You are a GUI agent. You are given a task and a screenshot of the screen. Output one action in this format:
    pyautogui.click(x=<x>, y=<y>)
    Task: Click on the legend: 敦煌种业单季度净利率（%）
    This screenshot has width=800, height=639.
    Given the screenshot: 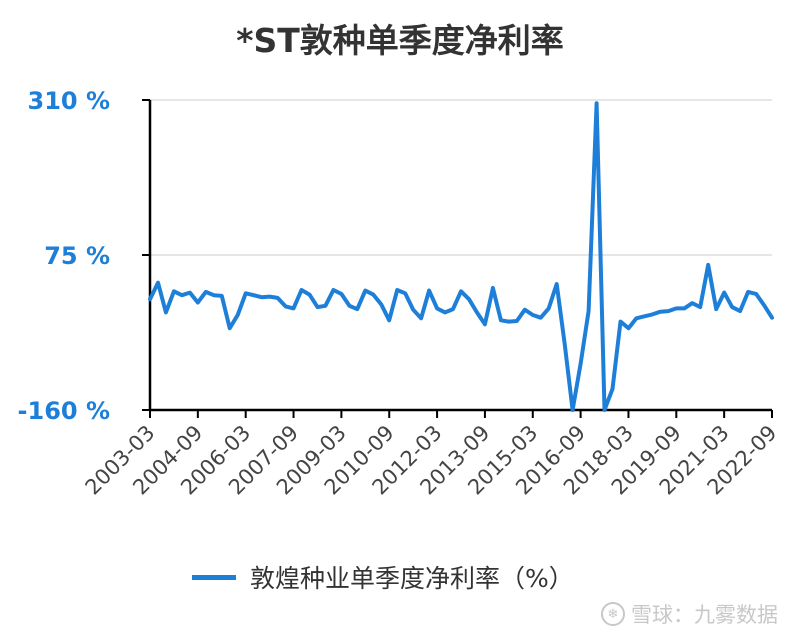 What is the action you would take?
    pyautogui.click(x=383, y=577)
    